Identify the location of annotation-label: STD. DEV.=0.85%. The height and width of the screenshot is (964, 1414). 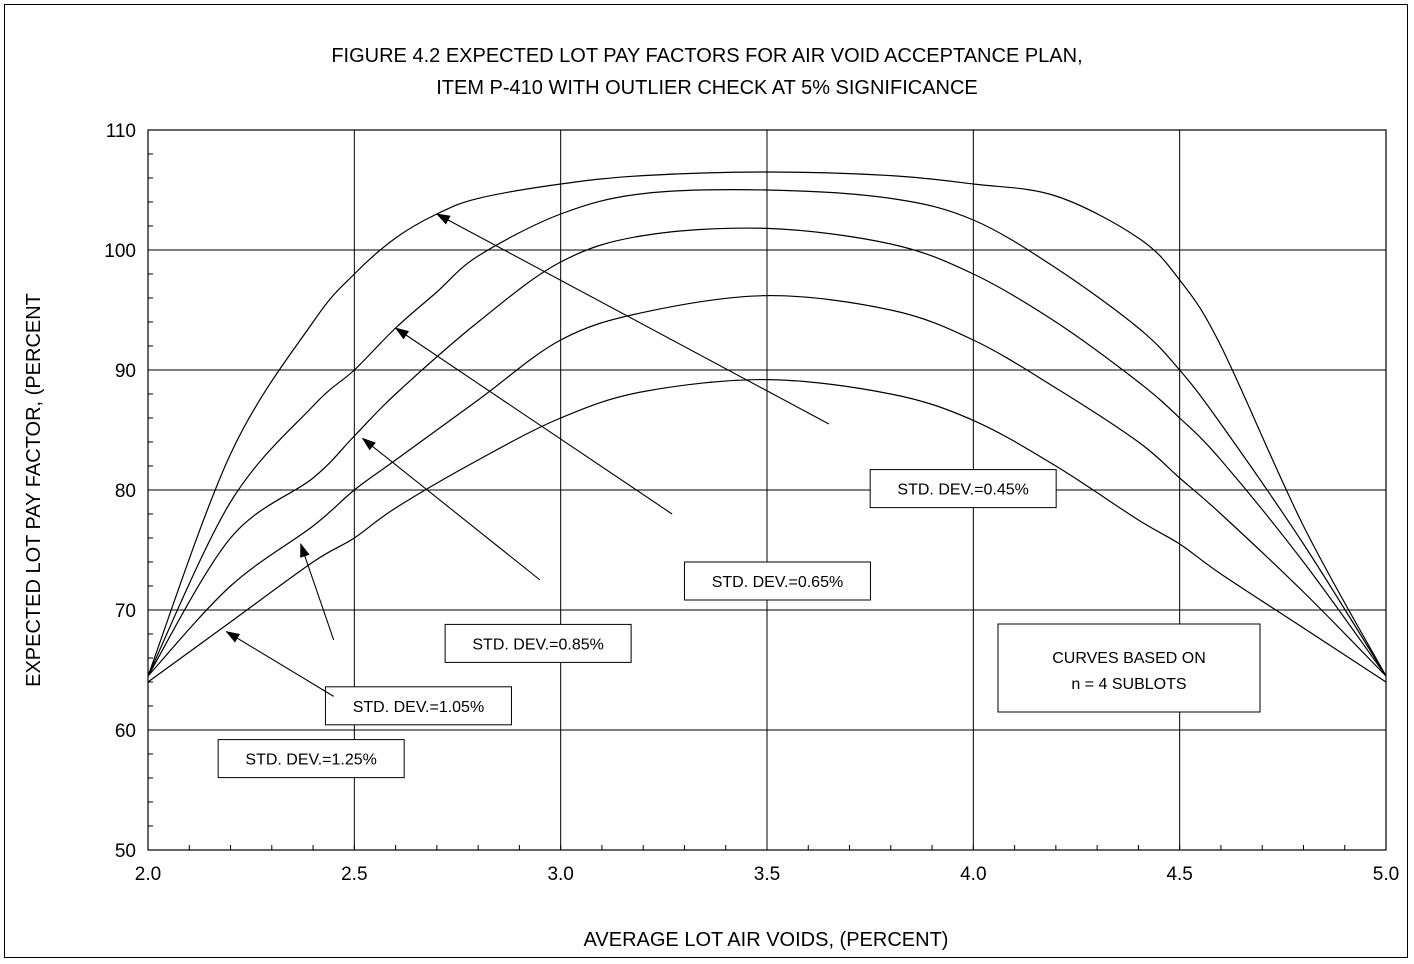
(537, 644).